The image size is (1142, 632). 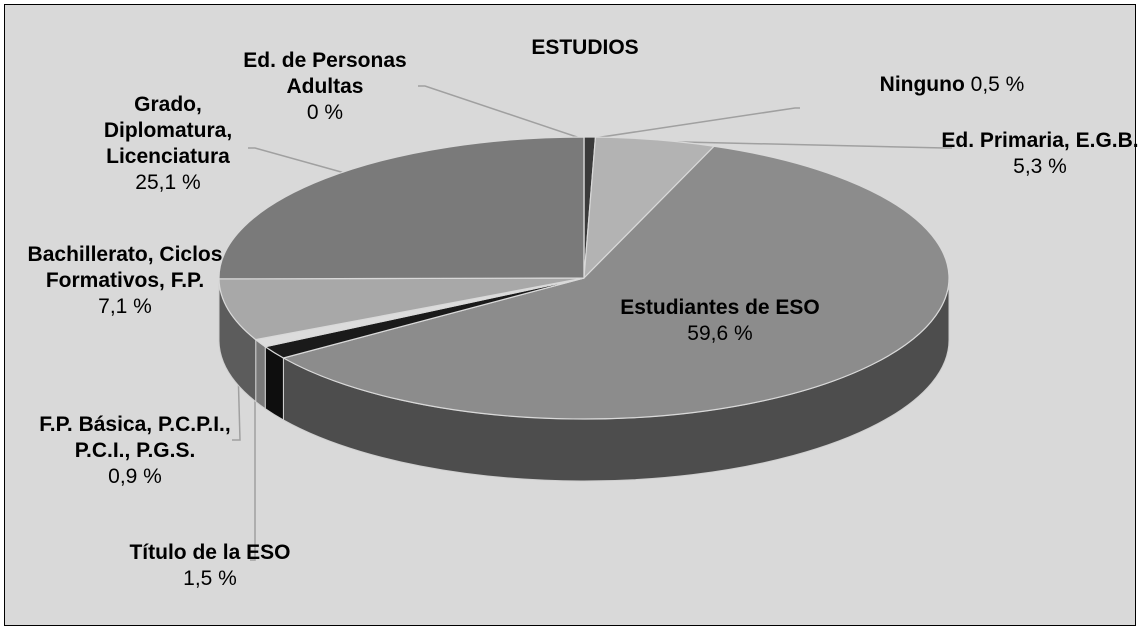 I want to click on value-label: 0 %, so click(x=325, y=112).